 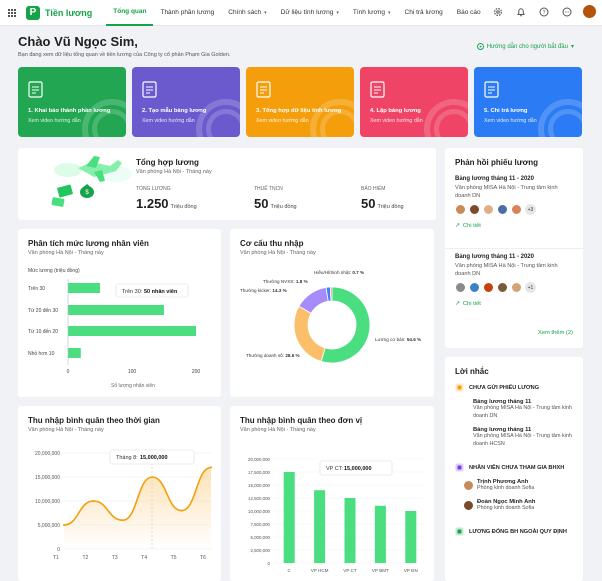 I want to click on nav-item-4: Tính lương ▾, so click(x=372, y=13).